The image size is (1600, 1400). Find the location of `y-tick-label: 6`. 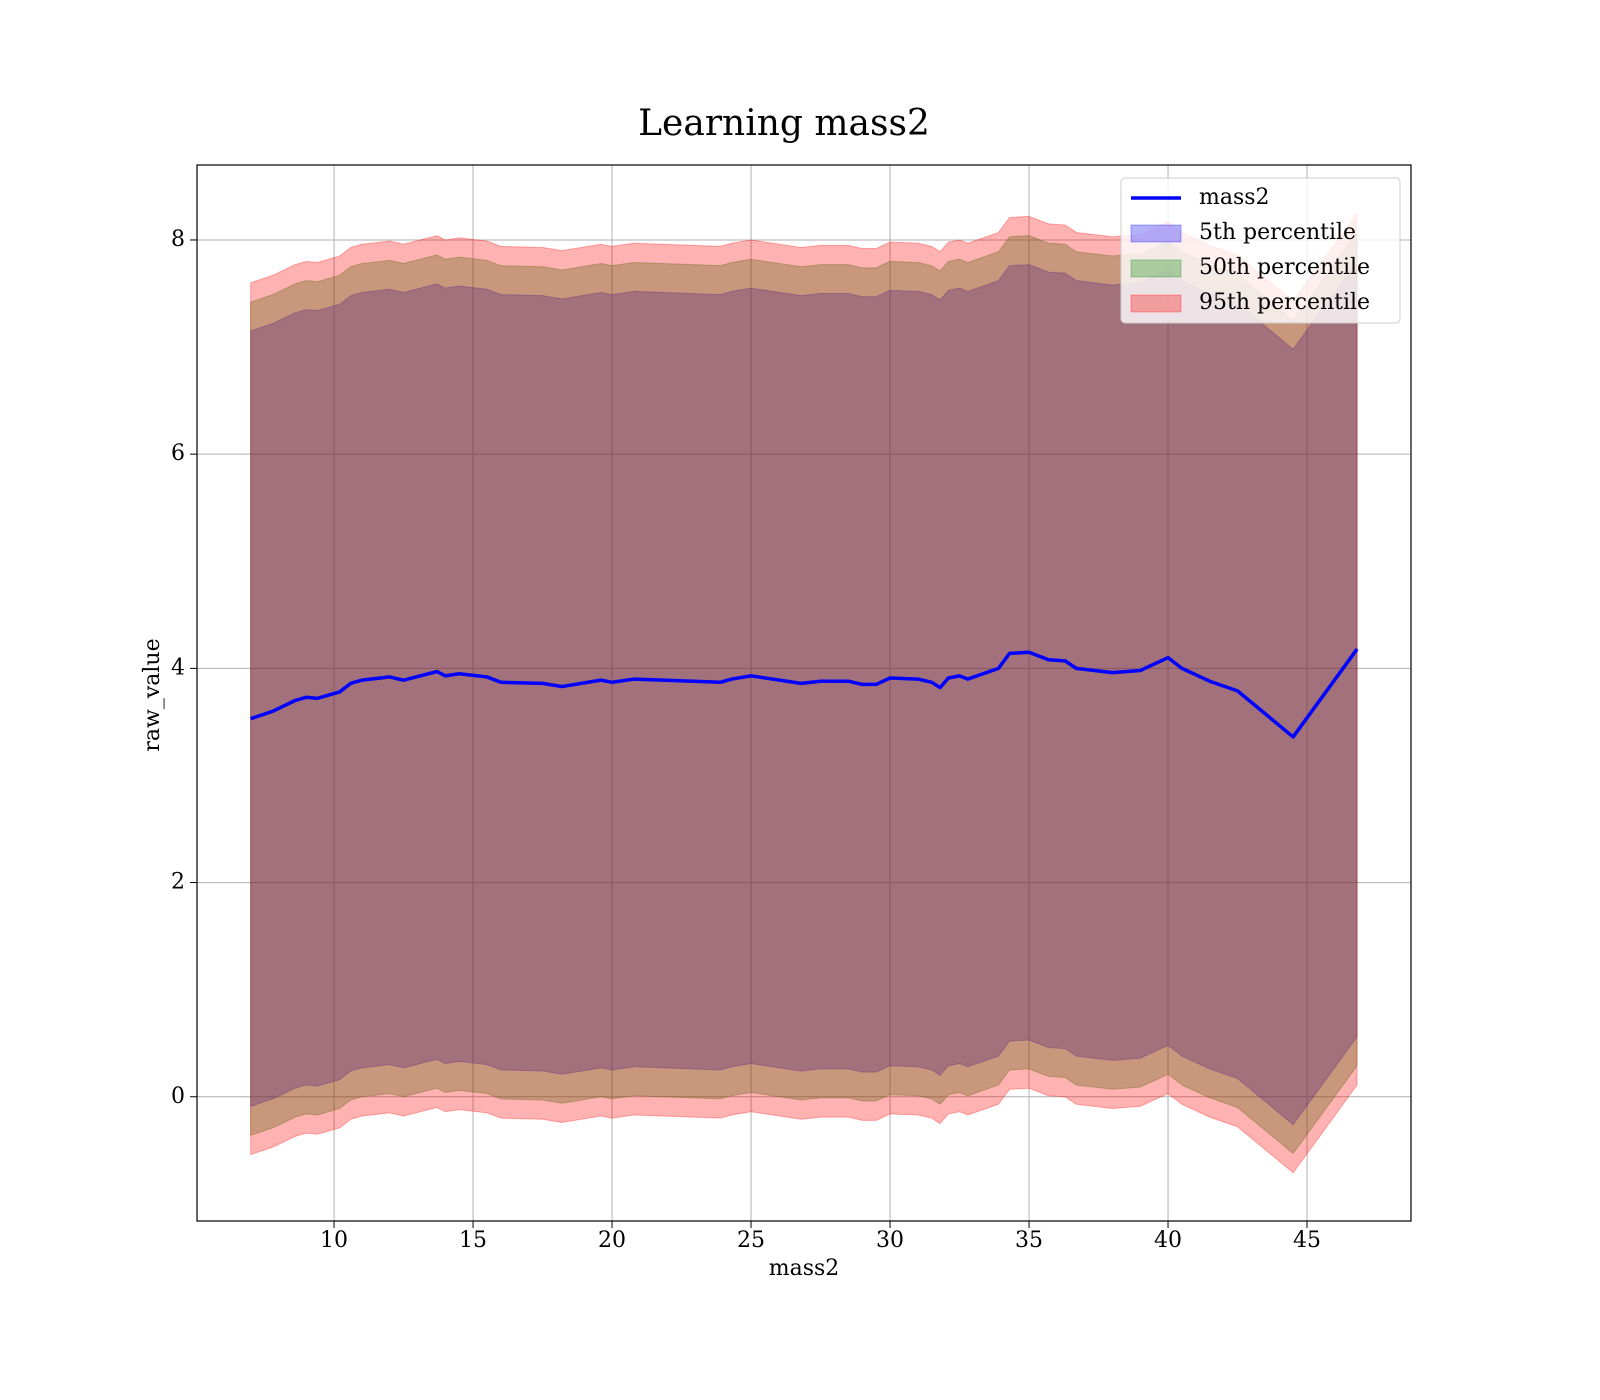

y-tick-label: 6 is located at coordinates (178, 453).